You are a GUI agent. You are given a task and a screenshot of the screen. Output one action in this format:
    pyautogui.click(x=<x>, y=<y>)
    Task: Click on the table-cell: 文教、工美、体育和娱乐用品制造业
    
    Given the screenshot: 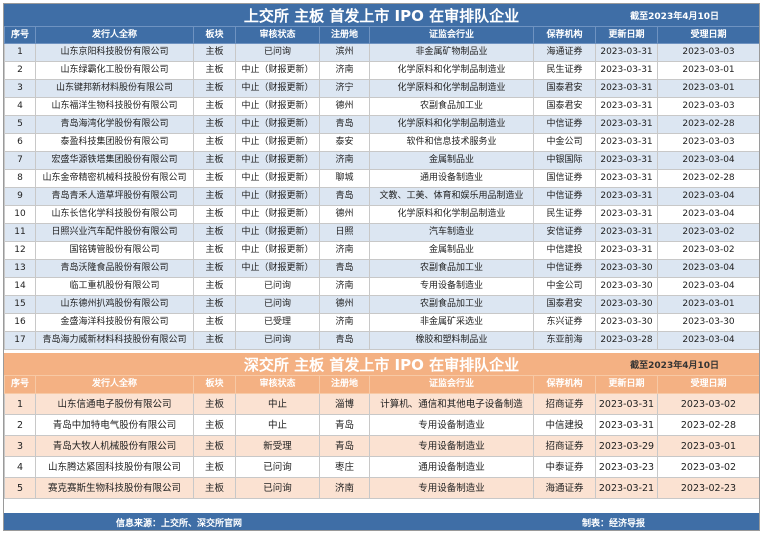 What is the action you would take?
    pyautogui.click(x=451, y=196)
    